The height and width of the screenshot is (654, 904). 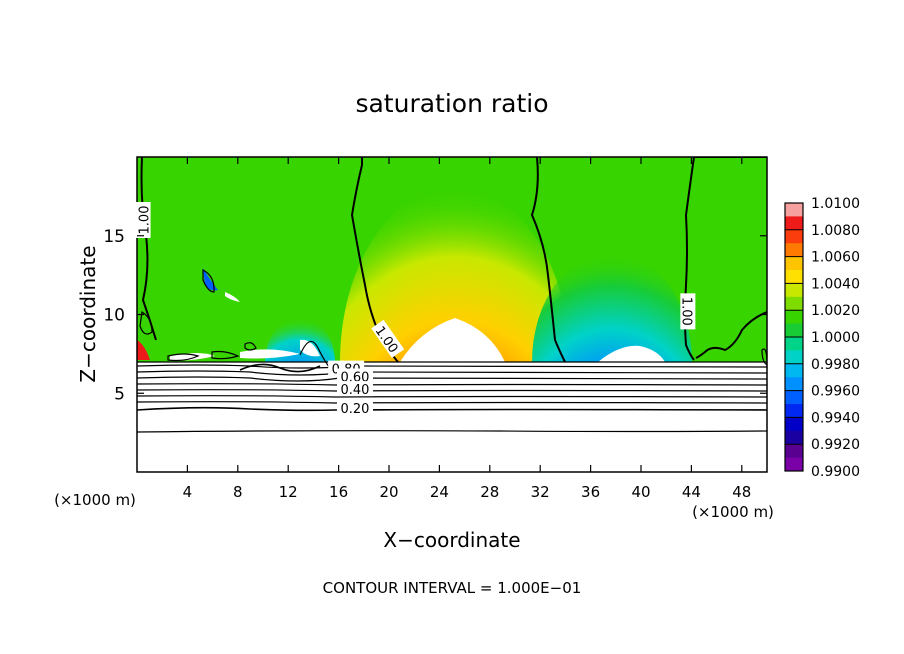 What do you see at coordinates (452, 417) in the screenshot?
I see `lower-layer` at bounding box center [452, 417].